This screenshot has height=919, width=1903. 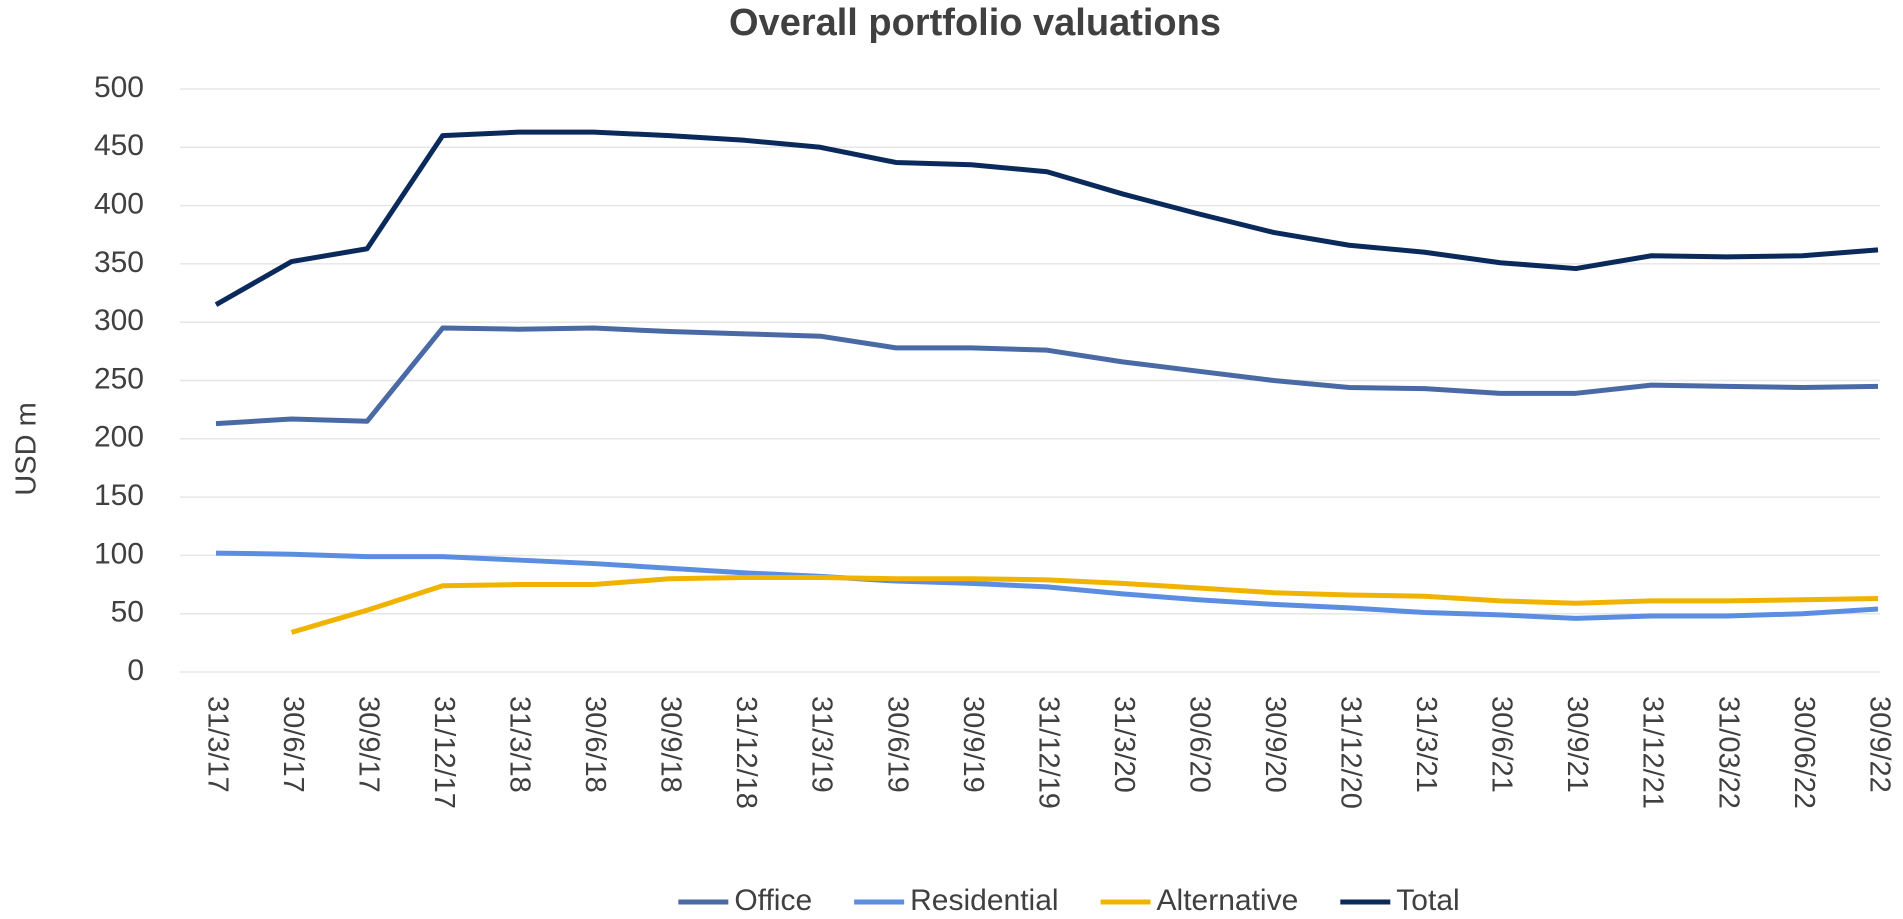 What do you see at coordinates (119, 262) in the screenshot?
I see `y-tick-label: 350` at bounding box center [119, 262].